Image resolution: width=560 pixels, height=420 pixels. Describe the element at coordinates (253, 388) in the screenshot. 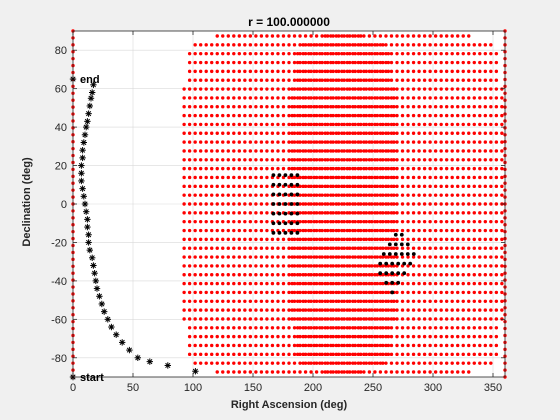

I see `x-tick-label: 150` at that location.